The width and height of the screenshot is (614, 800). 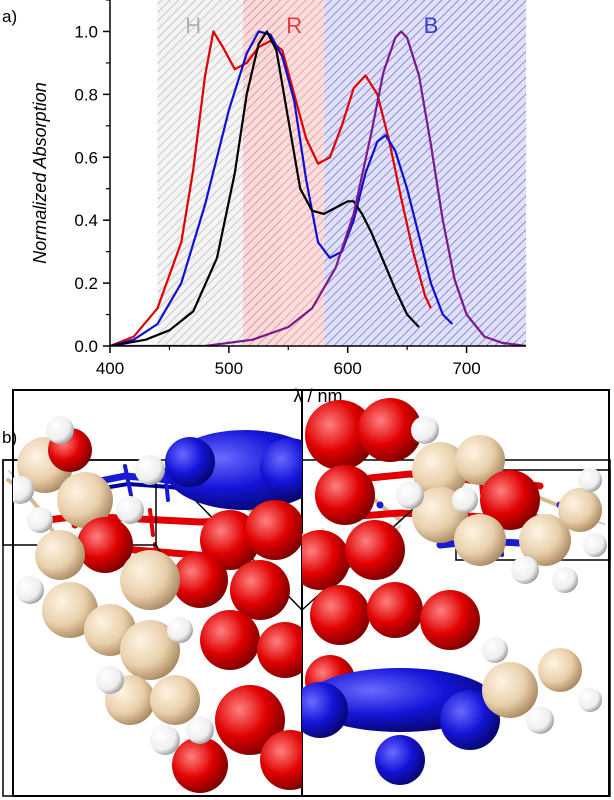 What do you see at coordinates (110, 368) in the screenshot?
I see `x-tick-label: 400` at bounding box center [110, 368].